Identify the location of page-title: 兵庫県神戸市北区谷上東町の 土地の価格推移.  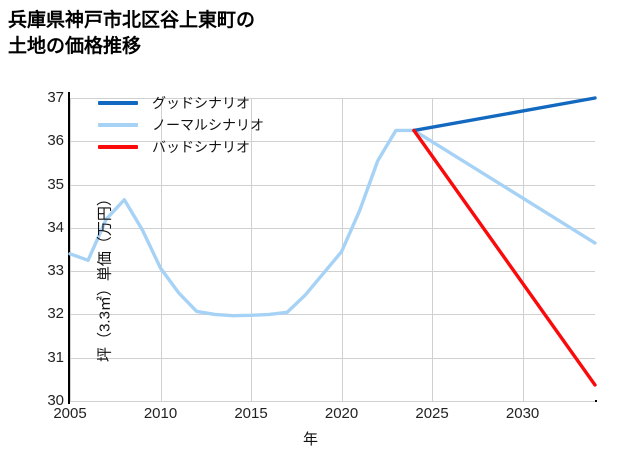
(132, 33).